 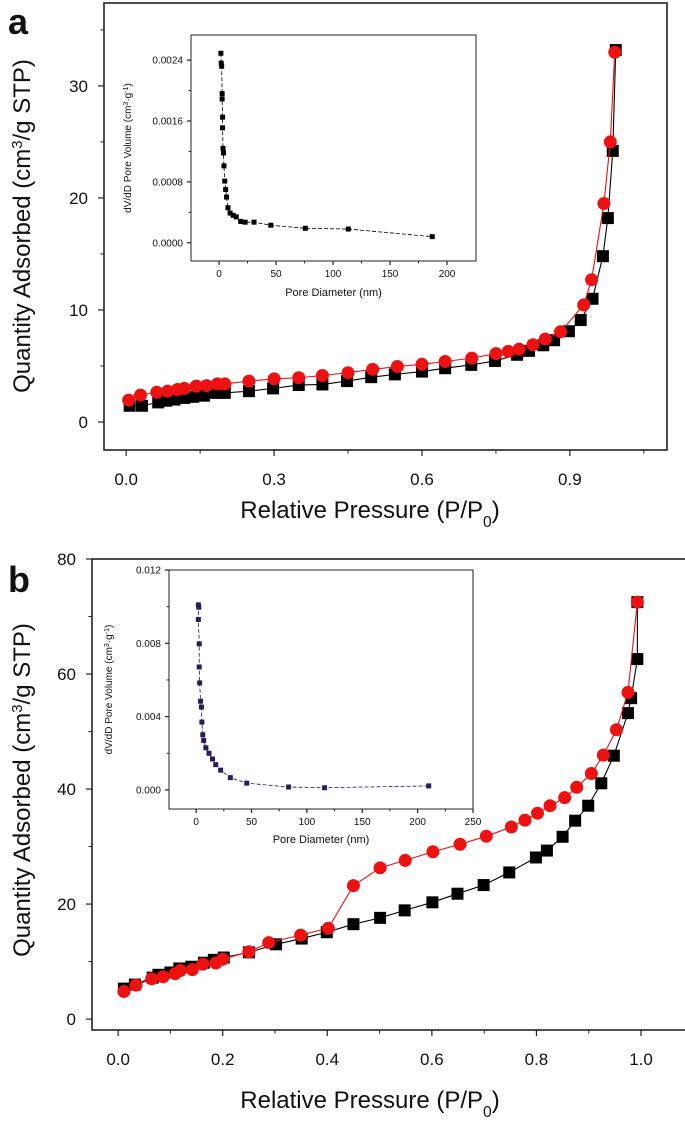 I want to click on x-axis-label-text: ), so click(x=496, y=510).